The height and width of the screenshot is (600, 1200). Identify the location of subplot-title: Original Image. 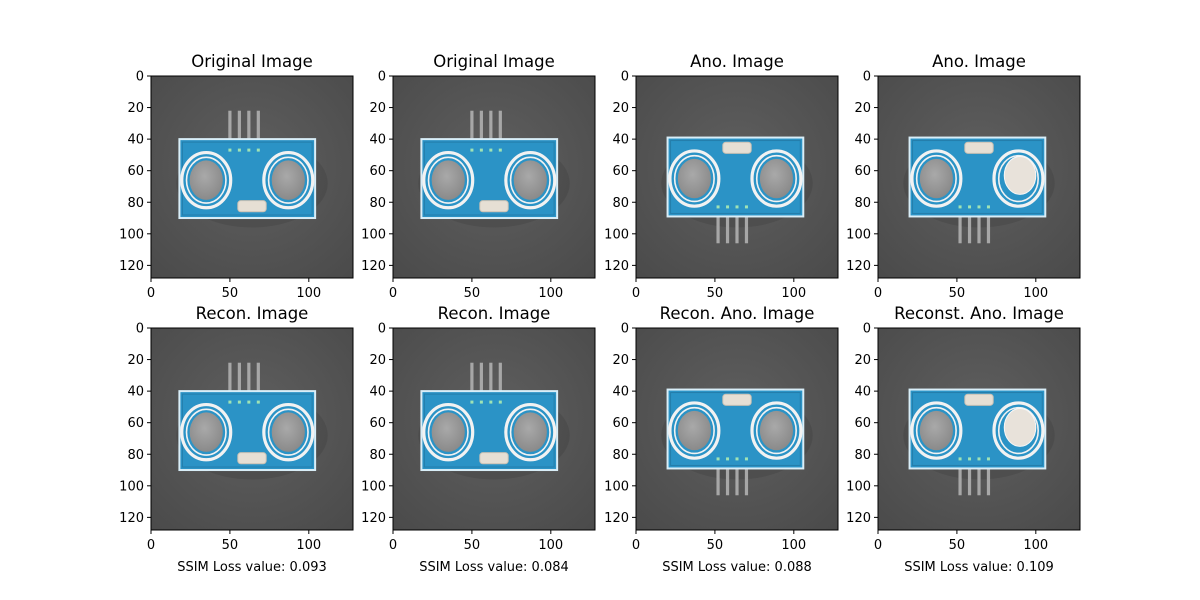
(252, 61).